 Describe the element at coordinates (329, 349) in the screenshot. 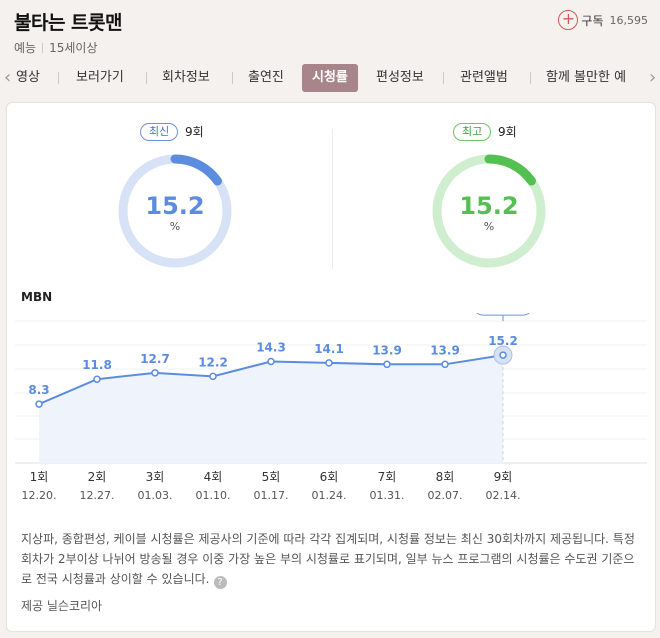

I see `data-label: 14.1` at that location.